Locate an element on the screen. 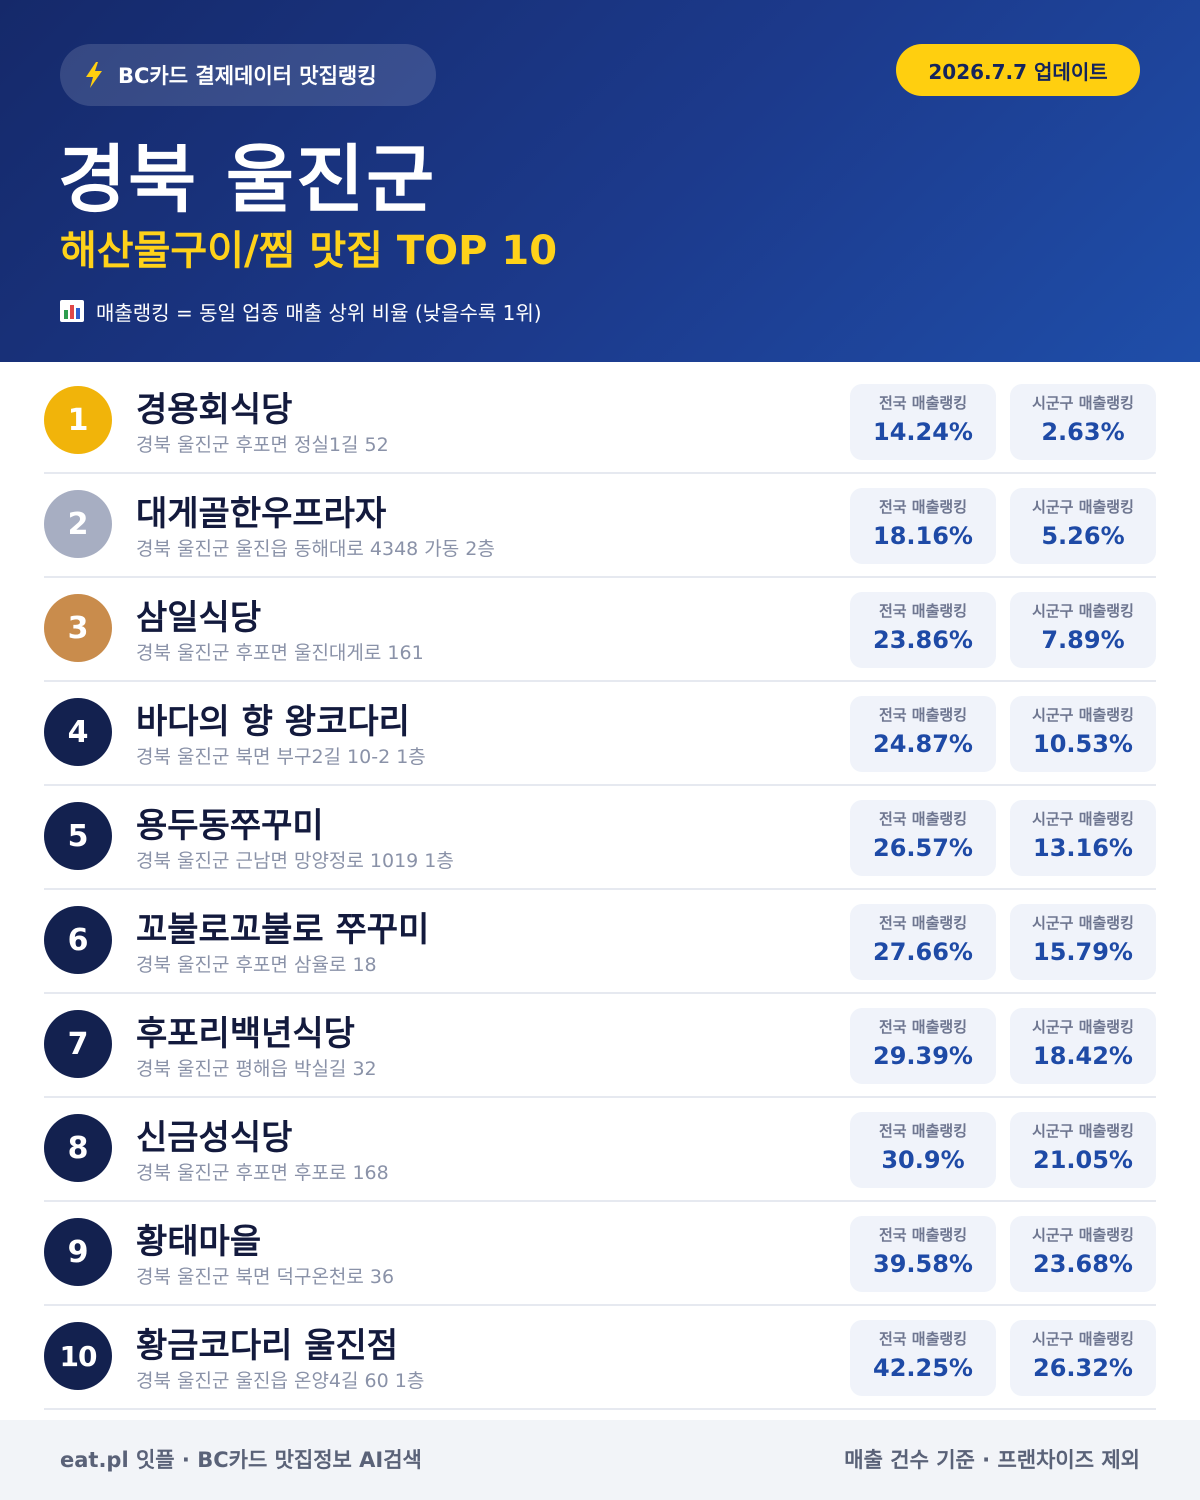  national-ranking-value: 42.25% is located at coordinates (923, 1368).